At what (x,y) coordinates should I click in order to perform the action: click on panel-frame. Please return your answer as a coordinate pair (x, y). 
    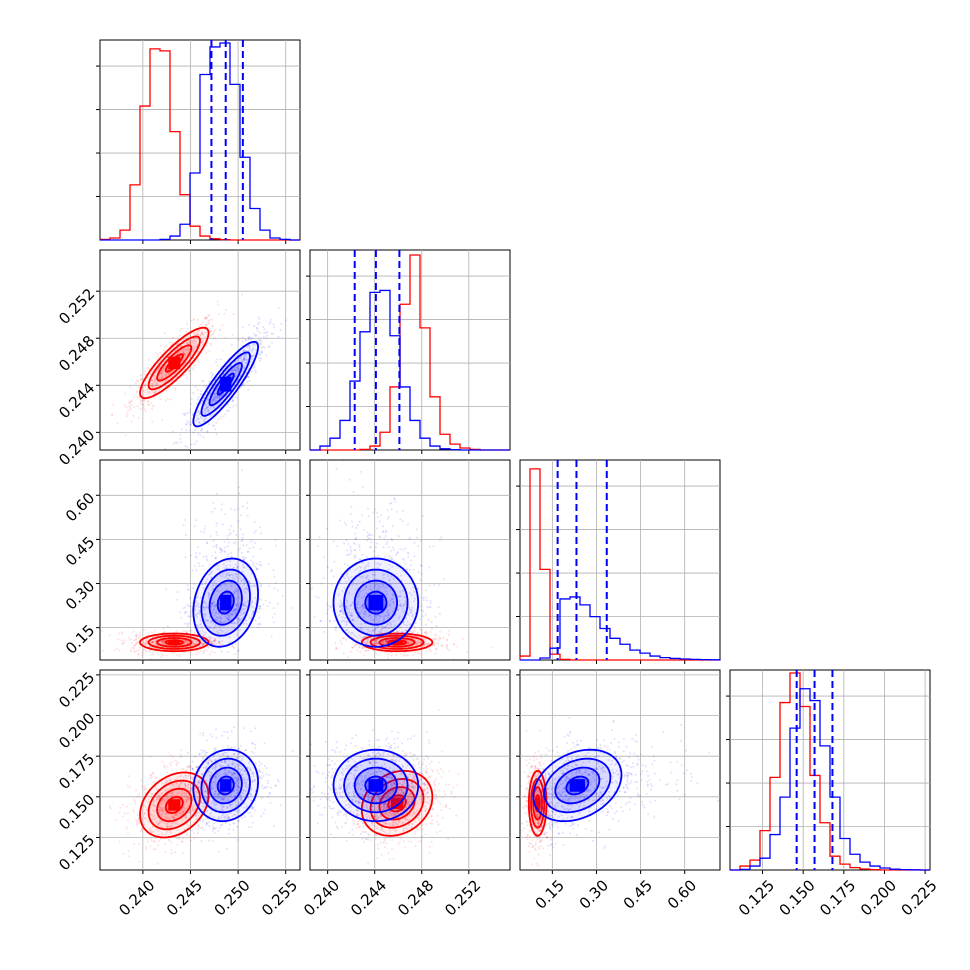
    Looking at the image, I should click on (200, 560).